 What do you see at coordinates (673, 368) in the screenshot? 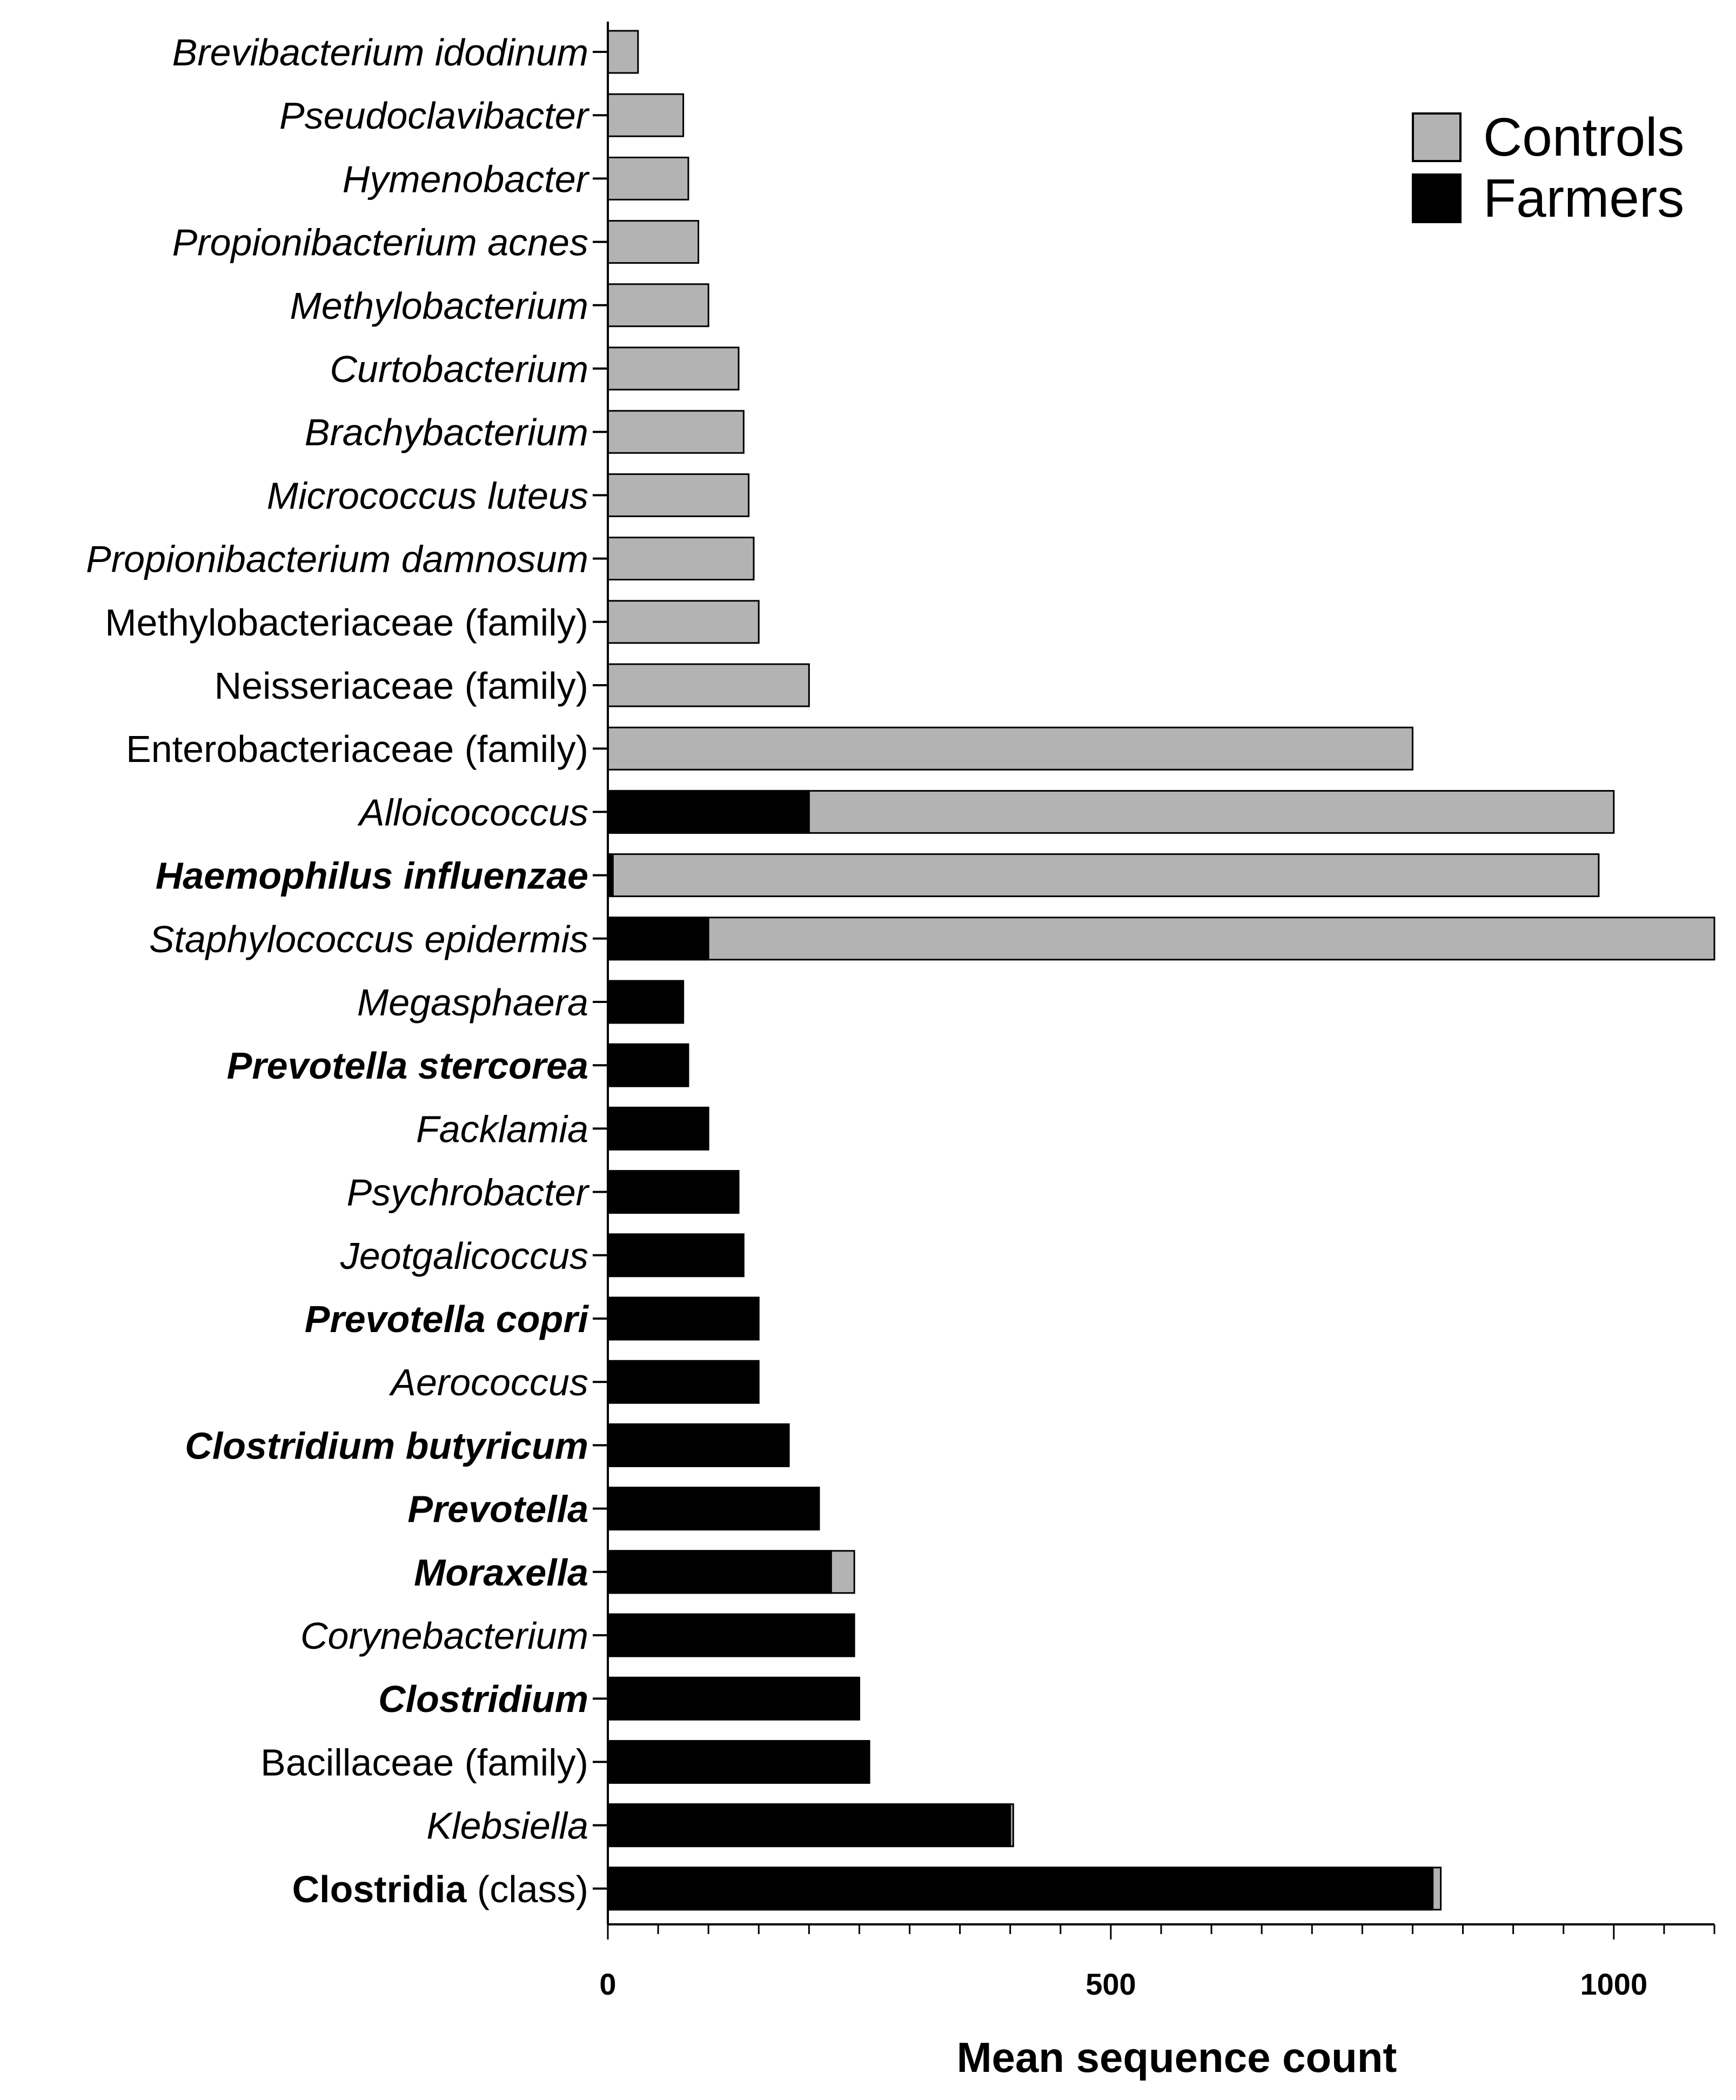
I see `bar-controls-curtobacterium` at bounding box center [673, 368].